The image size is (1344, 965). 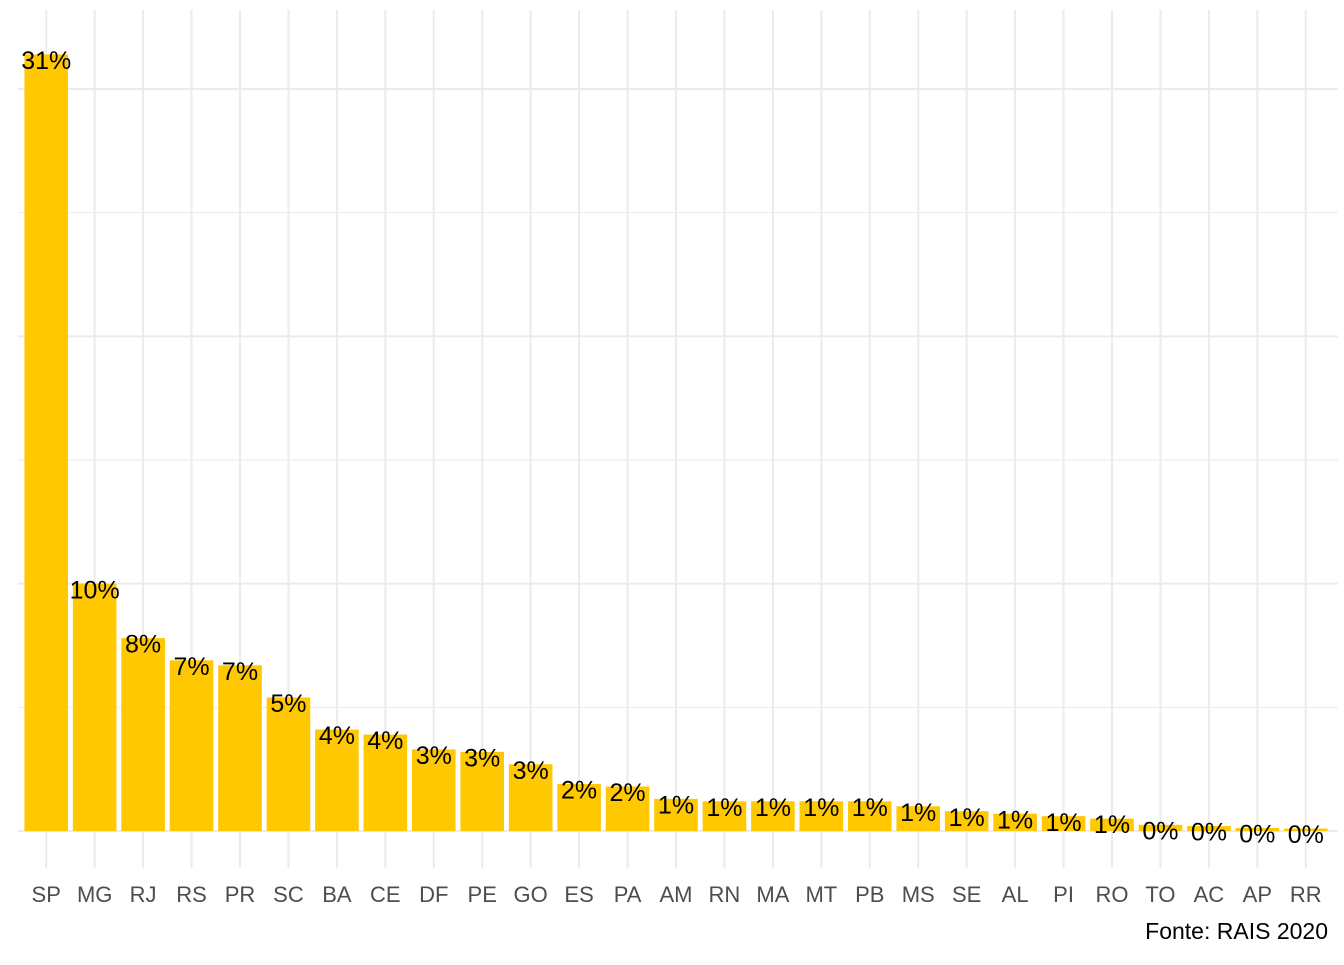 I want to click on data-label-ba: 4%, so click(x=337, y=736).